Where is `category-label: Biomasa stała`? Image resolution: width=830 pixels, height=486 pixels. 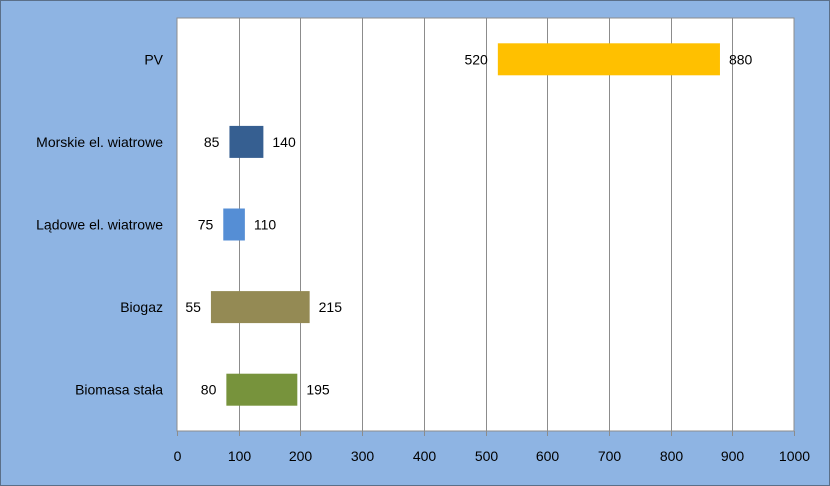
category-label: Biomasa stała is located at coordinates (119, 390).